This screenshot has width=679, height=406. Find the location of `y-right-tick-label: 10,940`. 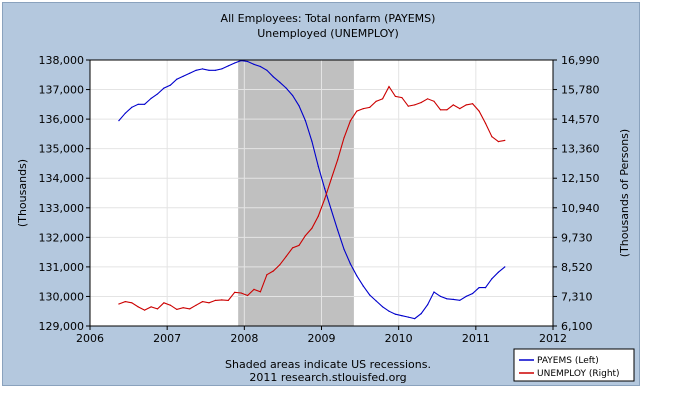

y-right-tick-label: 10,940 is located at coordinates (580, 208).